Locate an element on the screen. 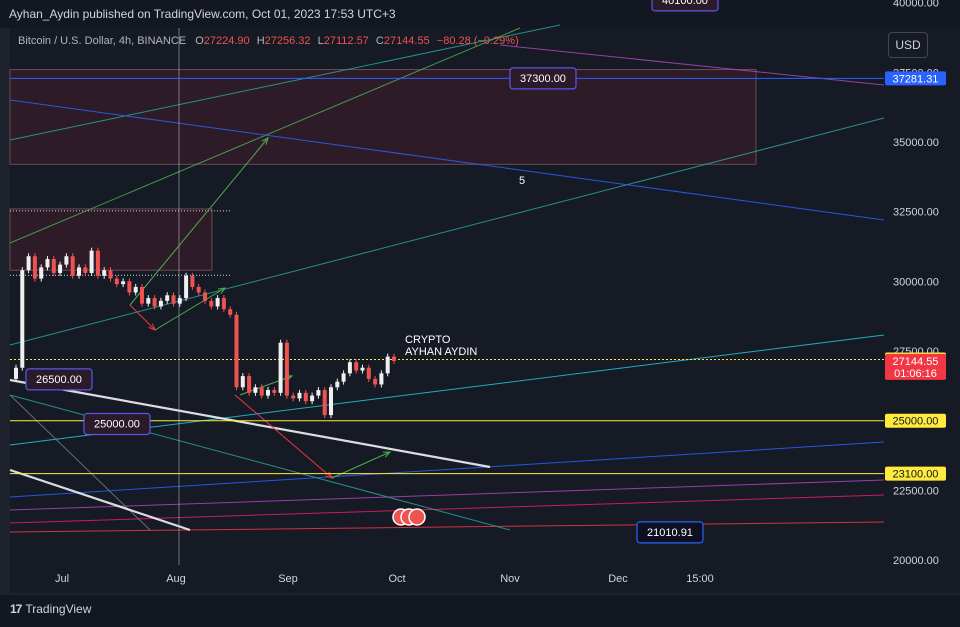  price-tick-label: 30000.00 is located at coordinates (916, 282).